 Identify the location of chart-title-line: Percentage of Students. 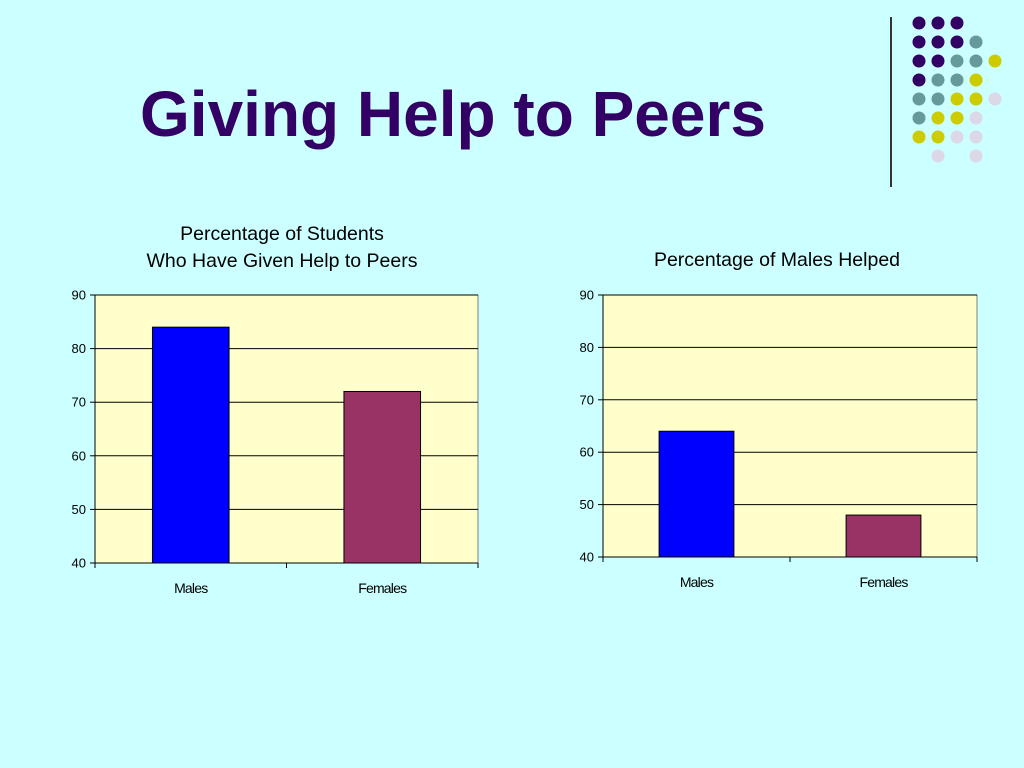
(282, 234).